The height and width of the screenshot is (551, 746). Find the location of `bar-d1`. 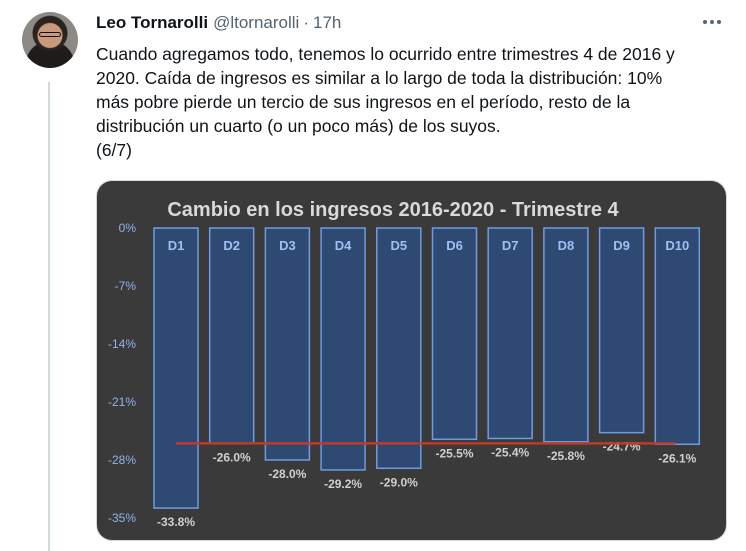

bar-d1 is located at coordinates (176, 368).